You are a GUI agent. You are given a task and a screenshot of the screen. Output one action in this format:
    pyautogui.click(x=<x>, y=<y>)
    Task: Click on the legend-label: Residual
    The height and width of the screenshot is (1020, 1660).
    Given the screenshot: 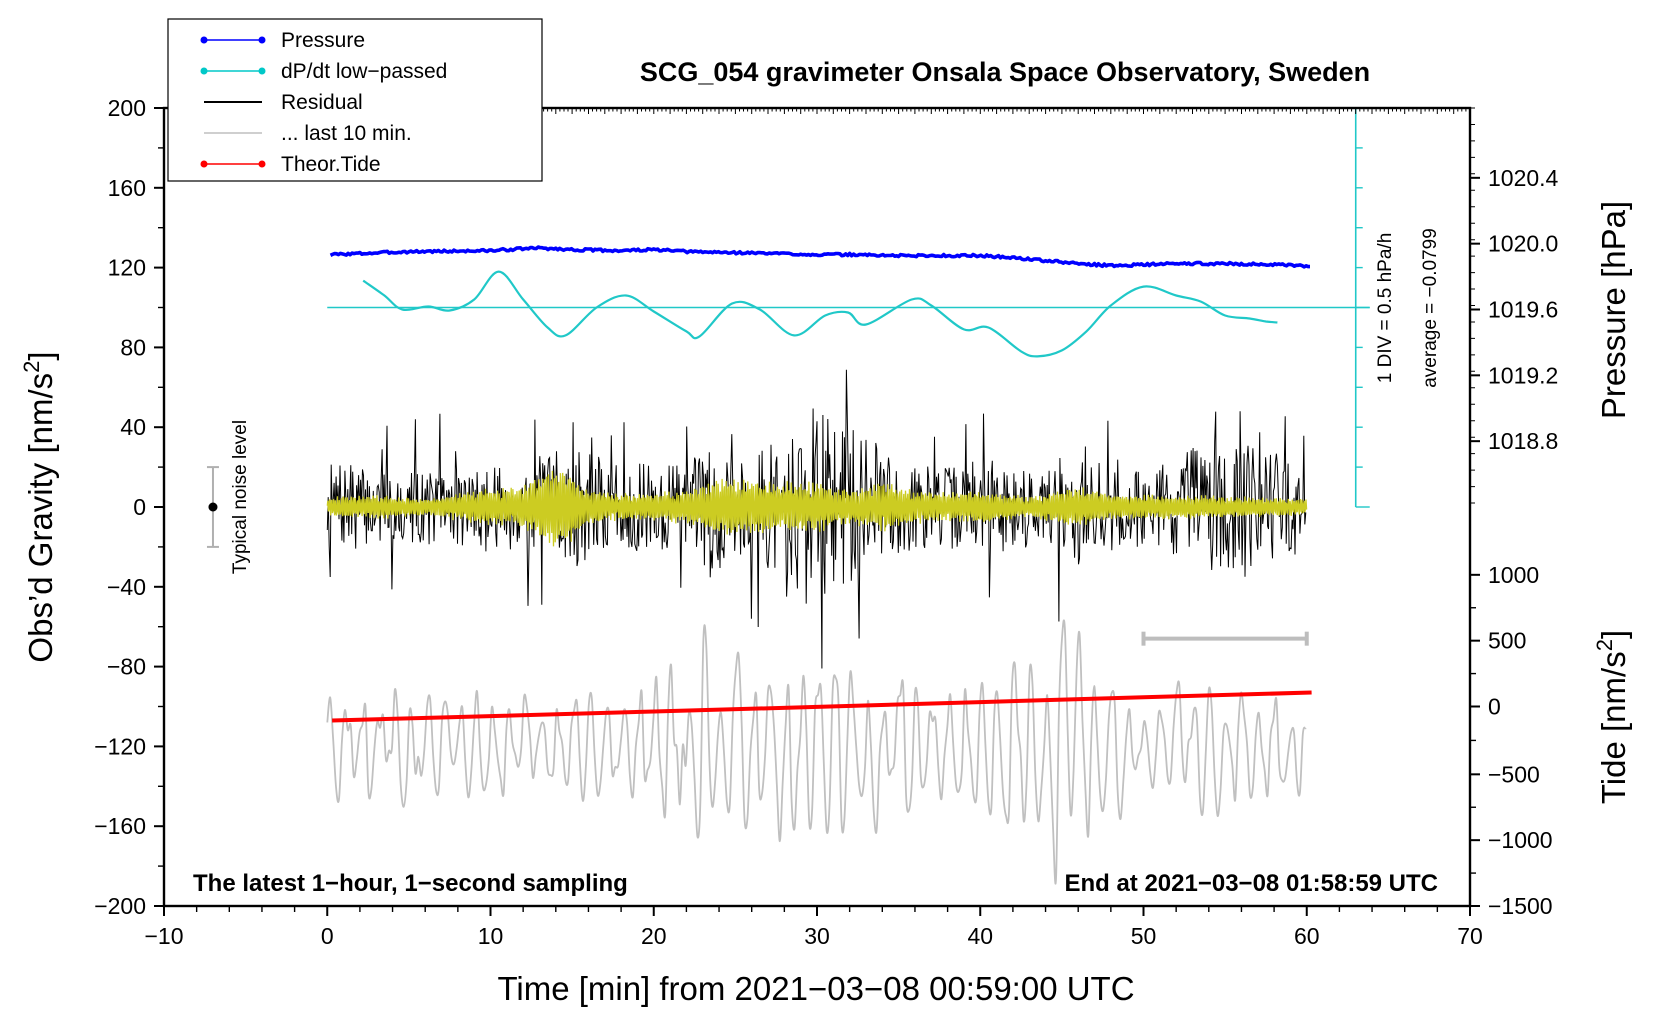 What is the action you would take?
    pyautogui.click(x=322, y=102)
    